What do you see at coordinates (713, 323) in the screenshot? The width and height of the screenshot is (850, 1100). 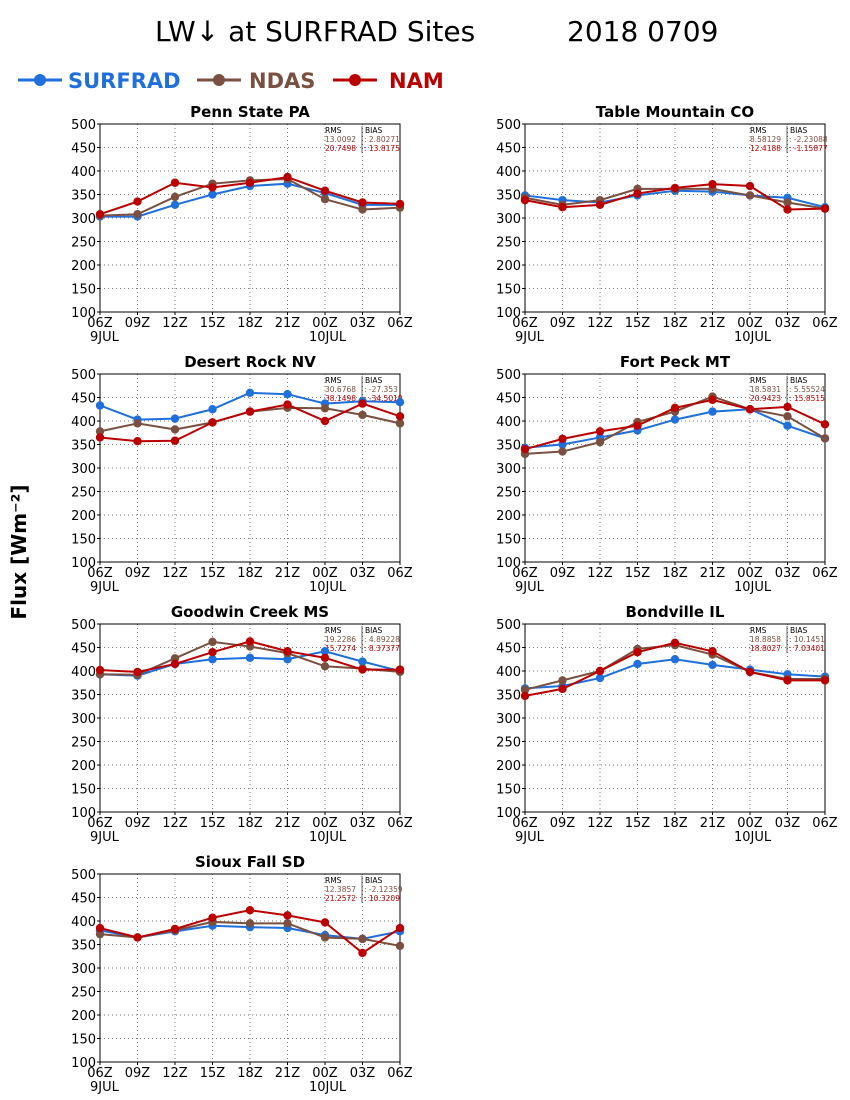 I see `x-tick-label-table-mountain-co: 21Z` at bounding box center [713, 323].